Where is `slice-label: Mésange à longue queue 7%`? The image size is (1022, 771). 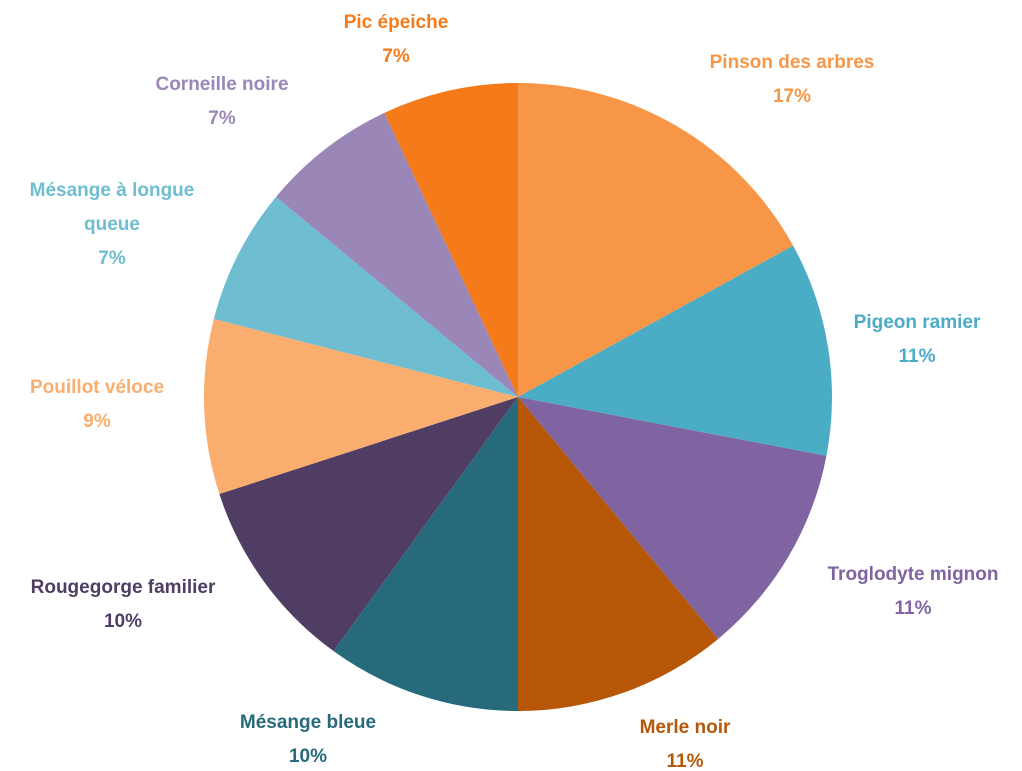 slice-label: Mésange à longue queue 7% is located at coordinates (112, 225).